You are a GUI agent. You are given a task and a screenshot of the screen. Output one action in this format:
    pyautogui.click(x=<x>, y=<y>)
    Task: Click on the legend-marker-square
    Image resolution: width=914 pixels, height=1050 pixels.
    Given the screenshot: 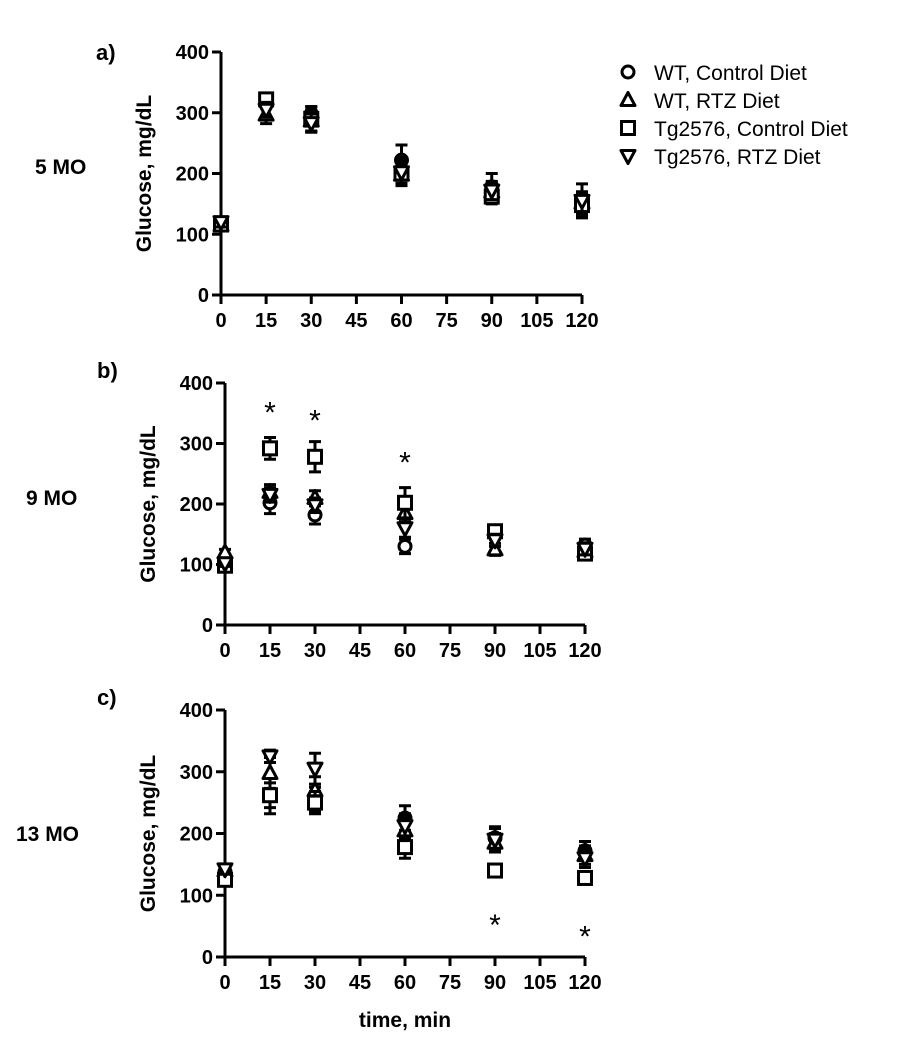 What is the action you would take?
    pyautogui.click(x=628, y=128)
    